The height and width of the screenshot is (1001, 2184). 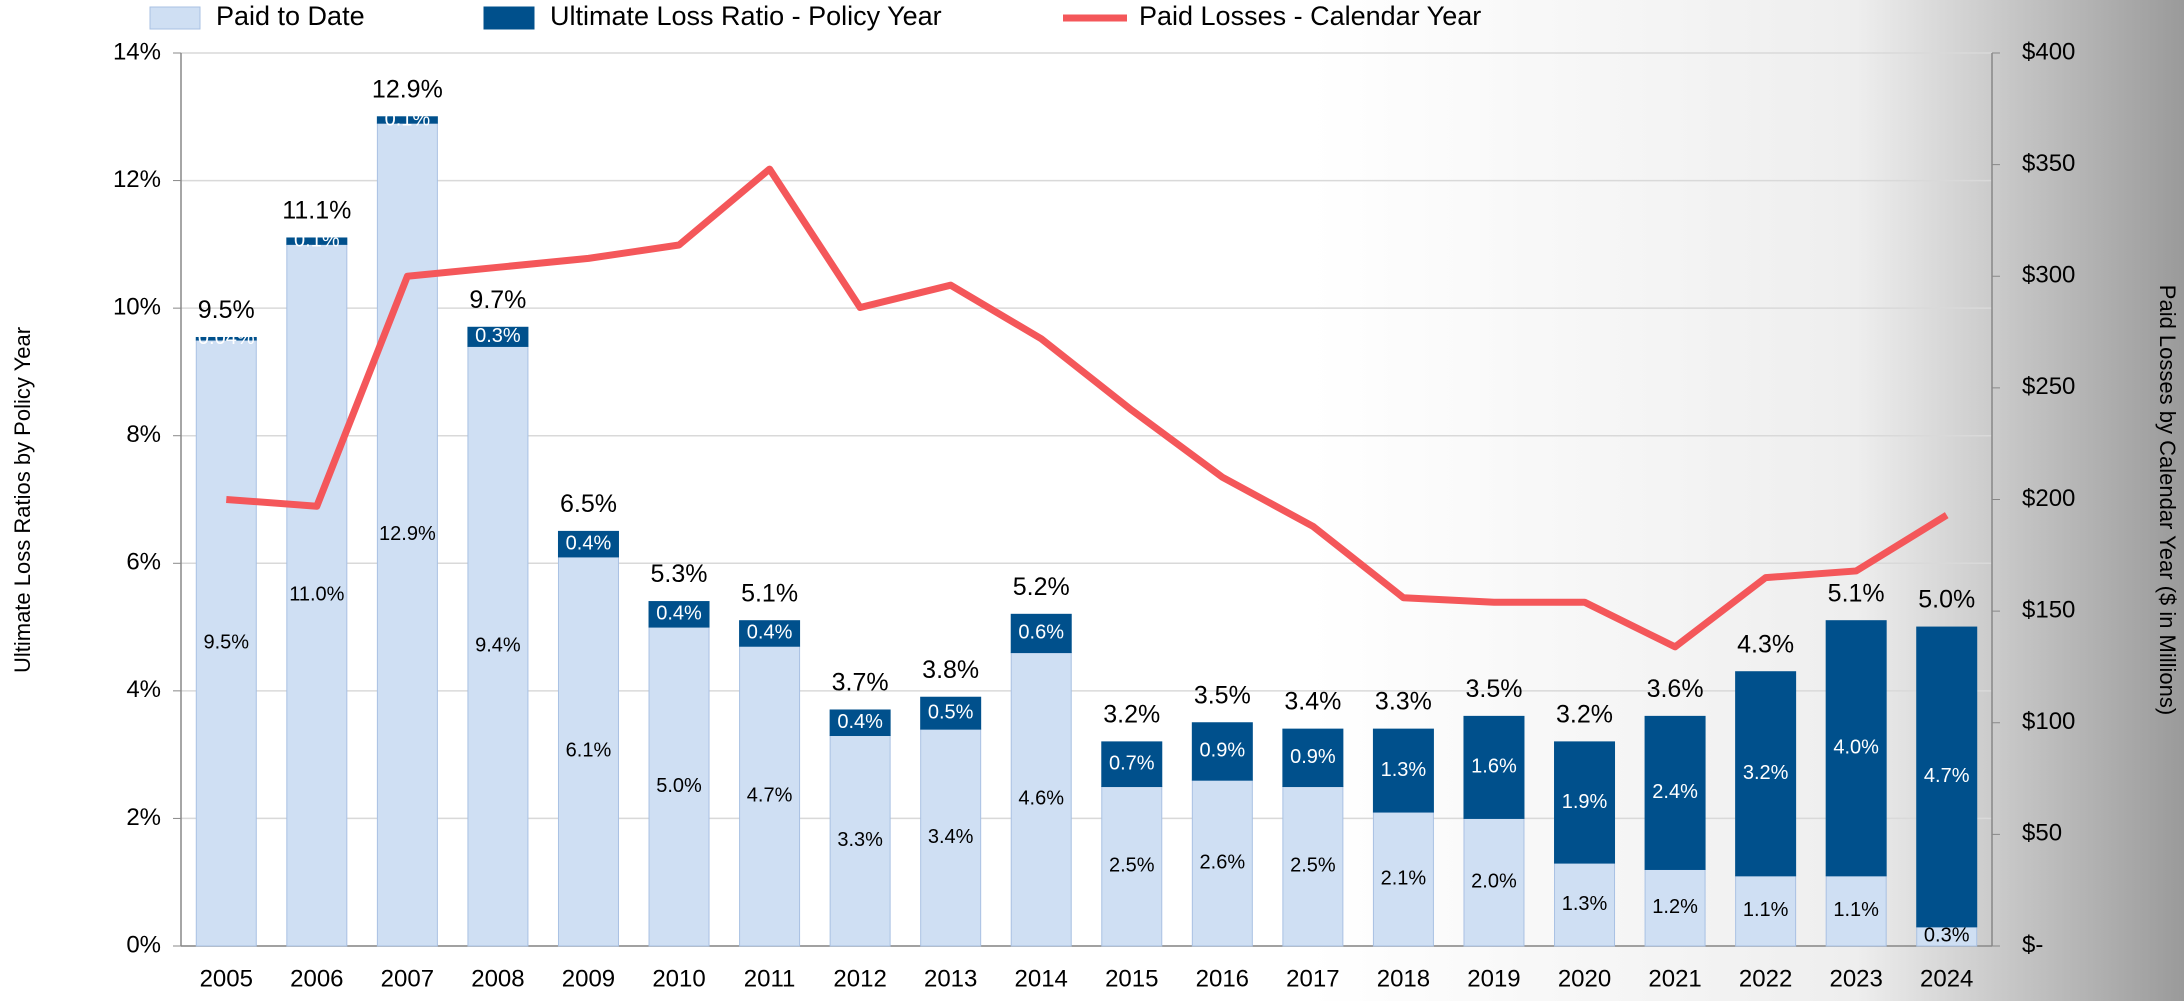 I want to click on data-label: 3.2%, so click(x=1766, y=773).